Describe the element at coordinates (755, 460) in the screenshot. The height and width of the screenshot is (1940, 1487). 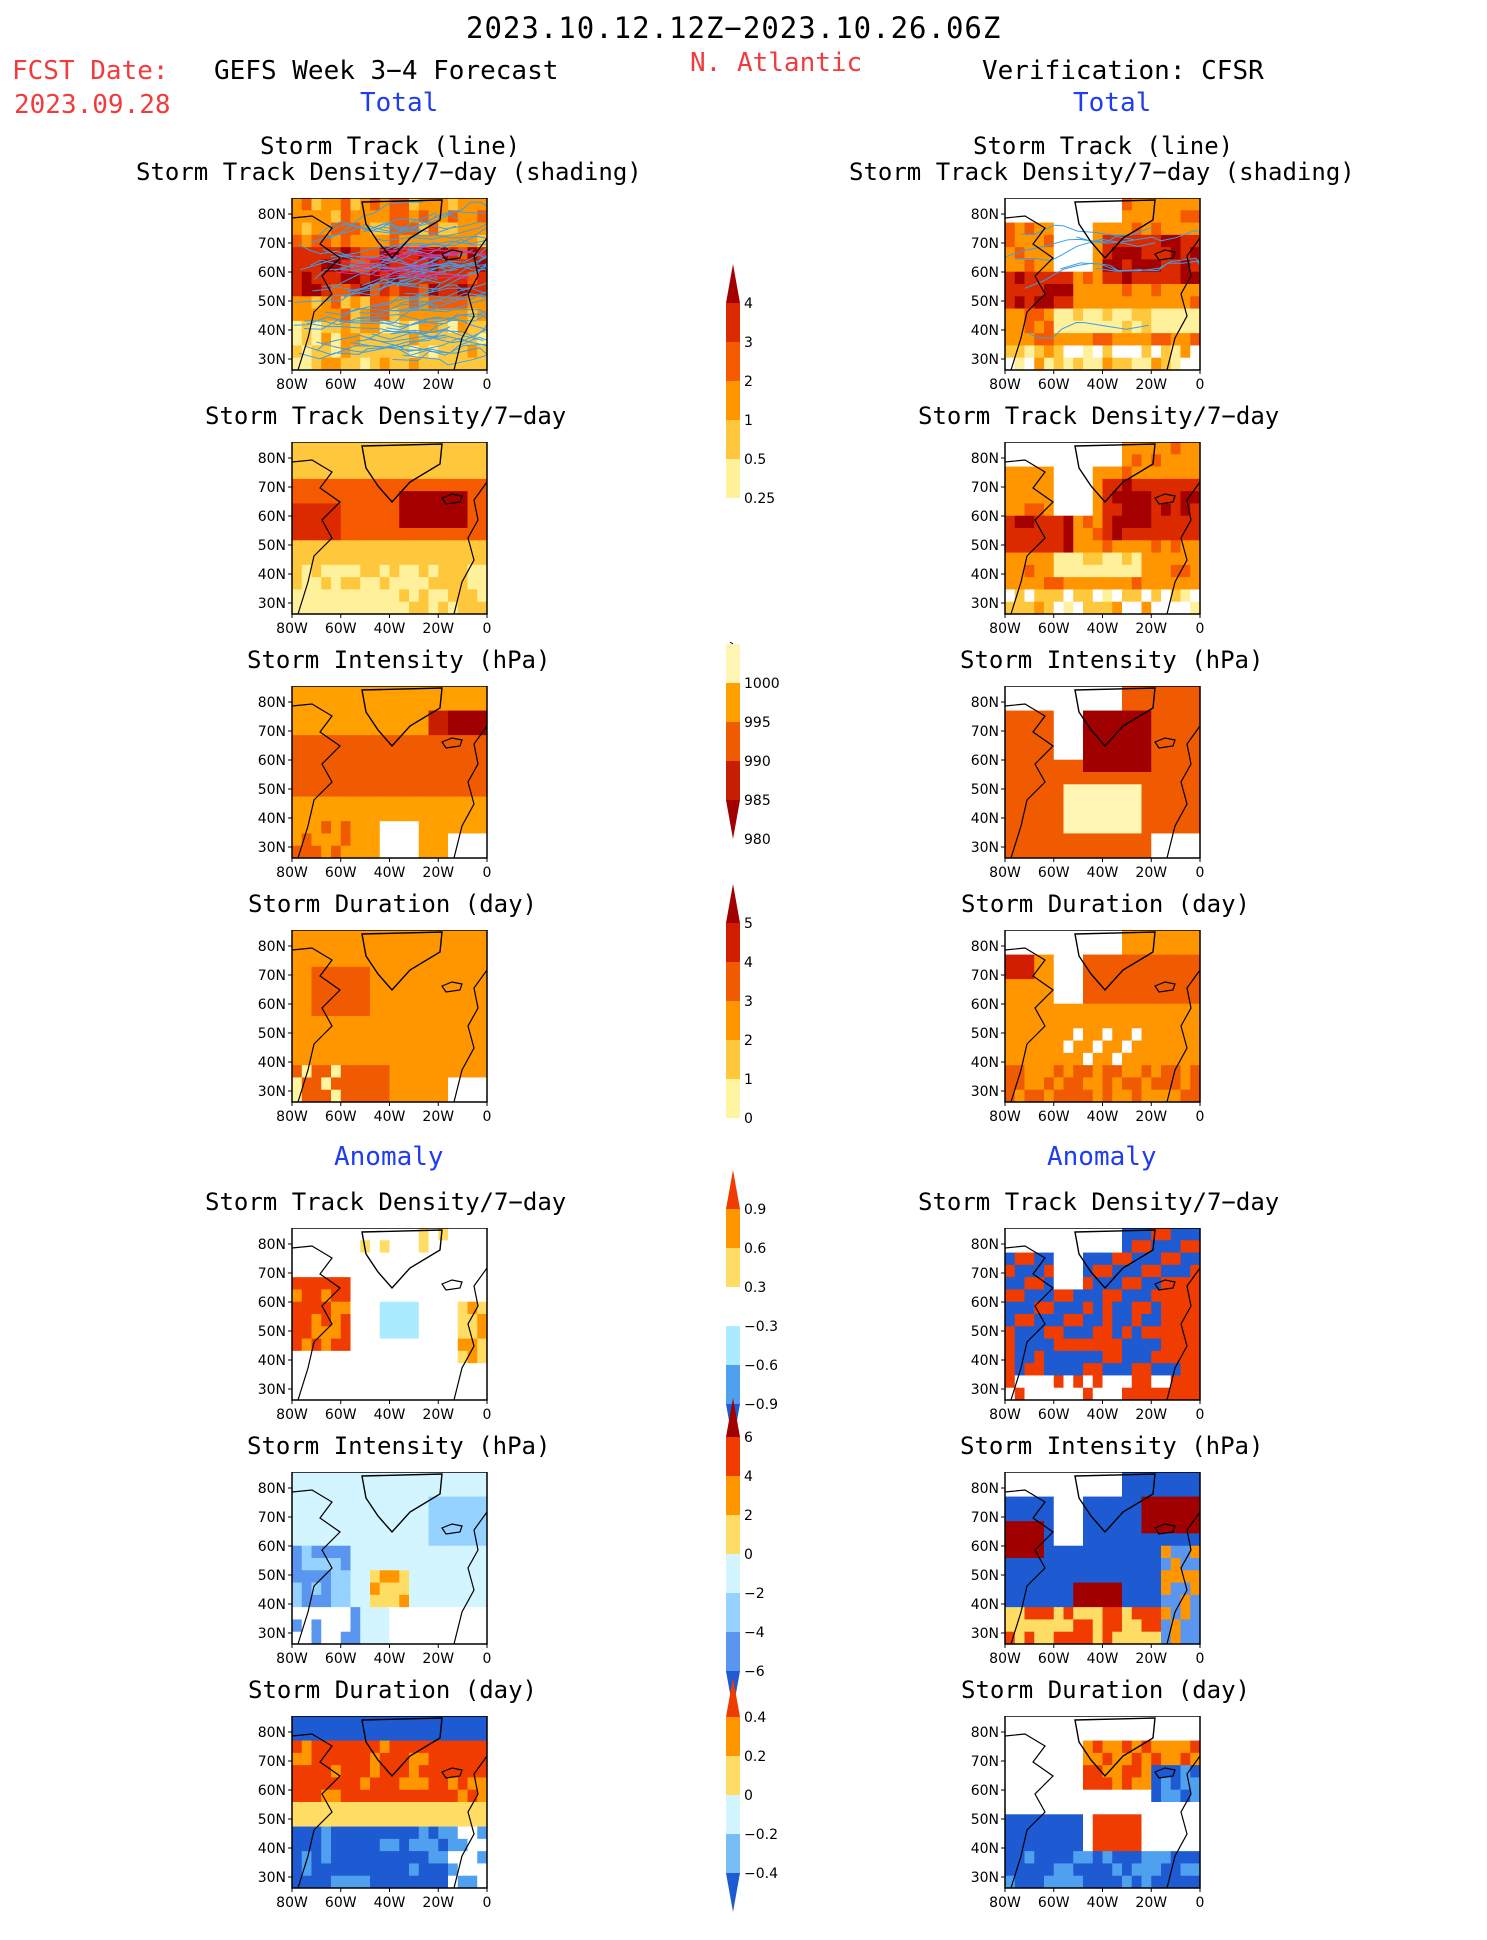
I see `colorbar-label: 0.5` at that location.